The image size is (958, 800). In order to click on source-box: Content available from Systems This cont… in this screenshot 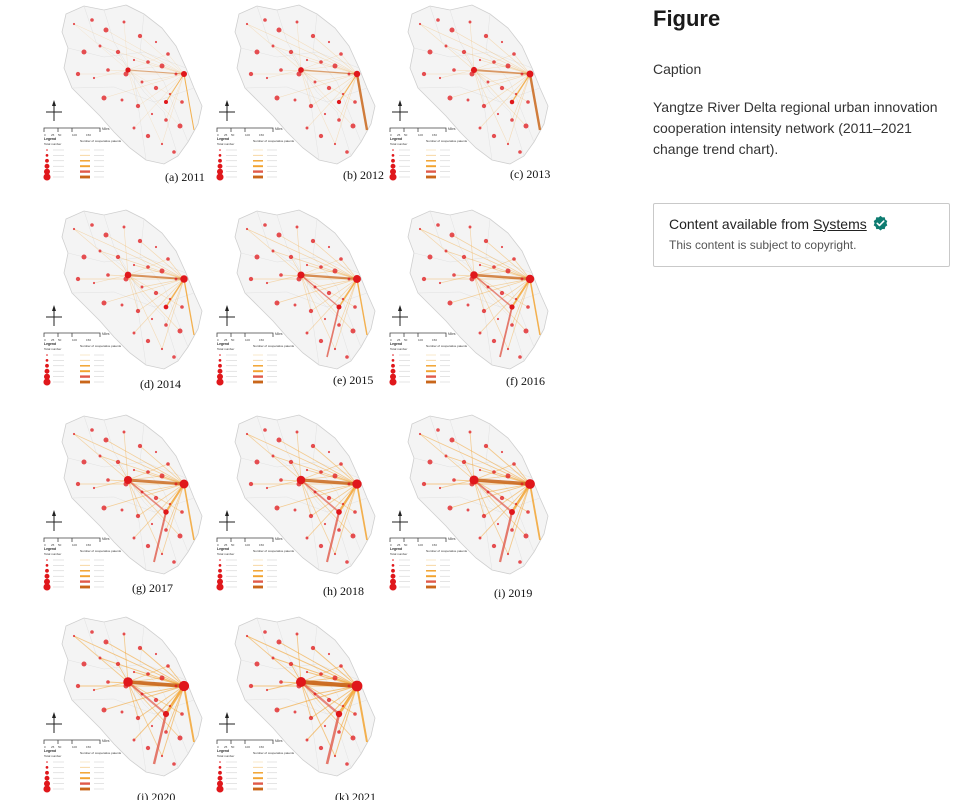, I will do `click(801, 235)`.